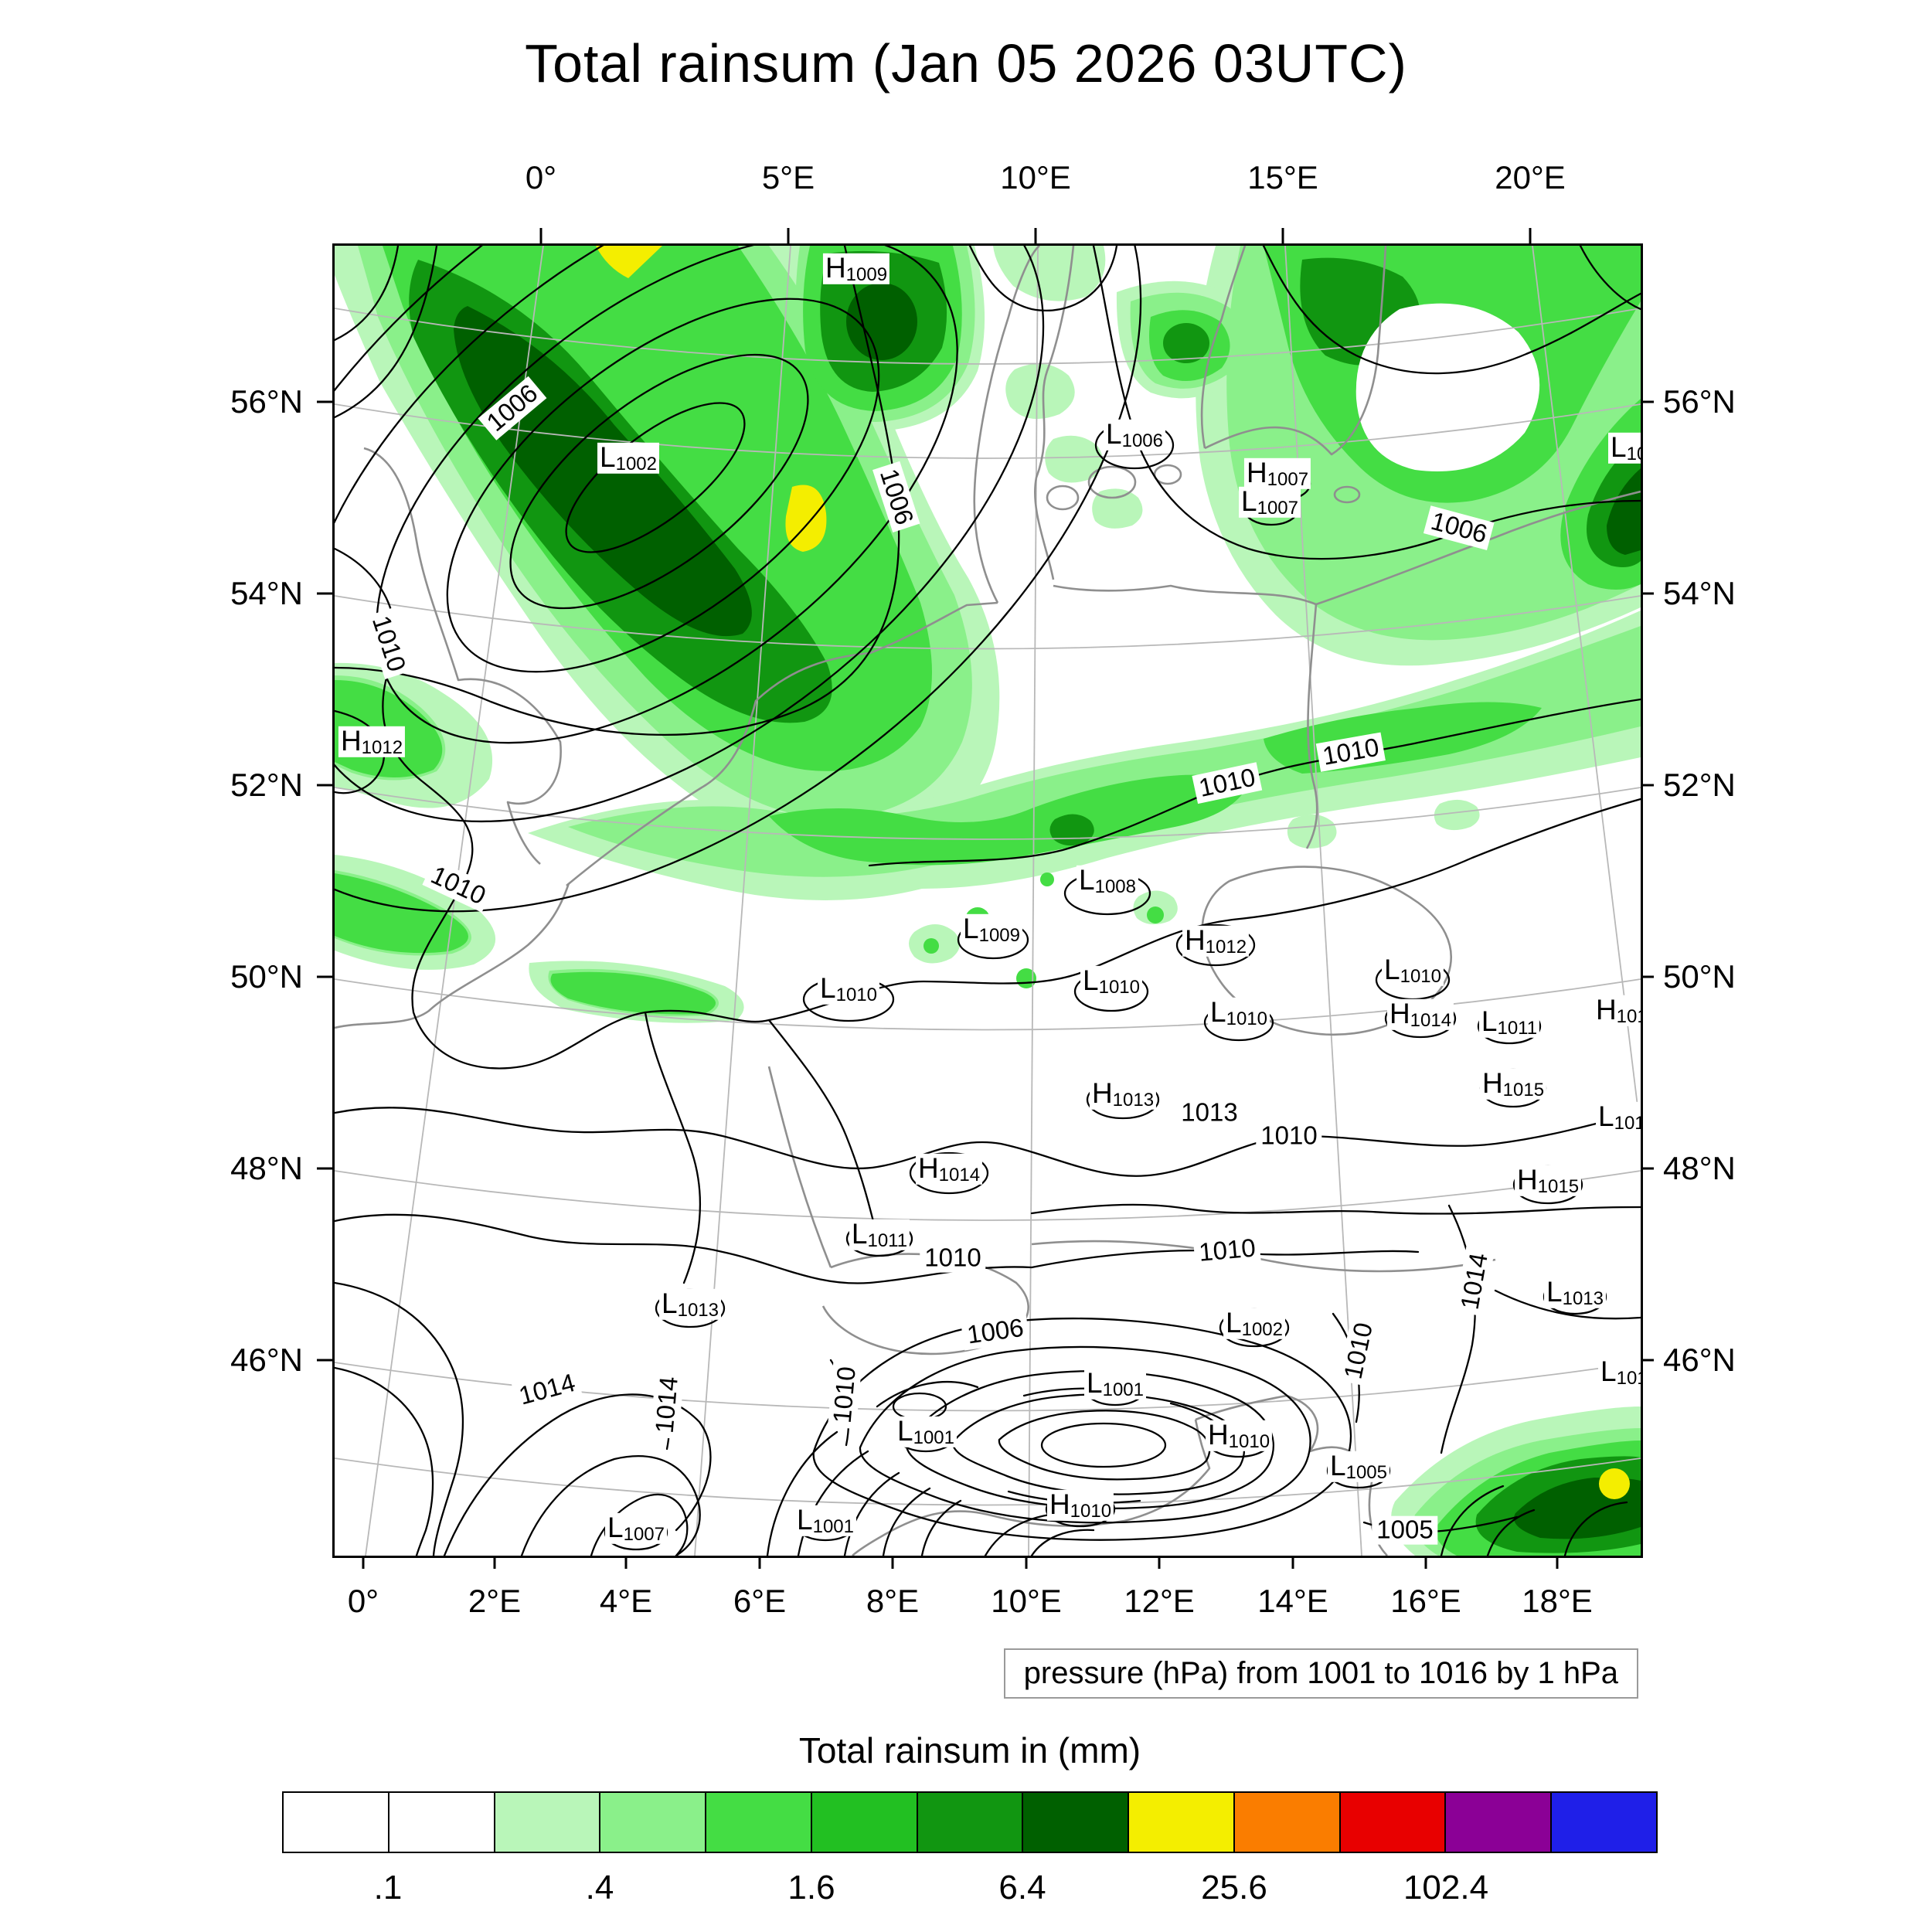 The height and width of the screenshot is (1932, 1932). Describe the element at coordinates (626, 1601) in the screenshot. I see `axis-label-bottom-2: 4°E` at that location.